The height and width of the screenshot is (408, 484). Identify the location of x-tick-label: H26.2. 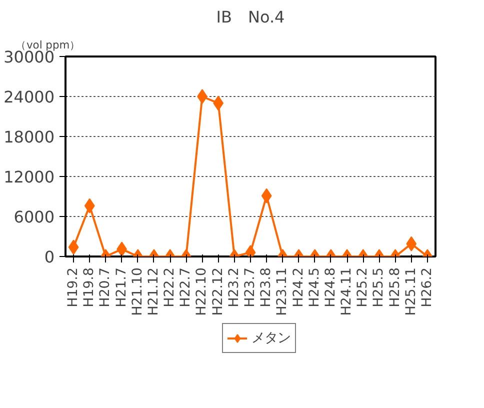
(427, 287).